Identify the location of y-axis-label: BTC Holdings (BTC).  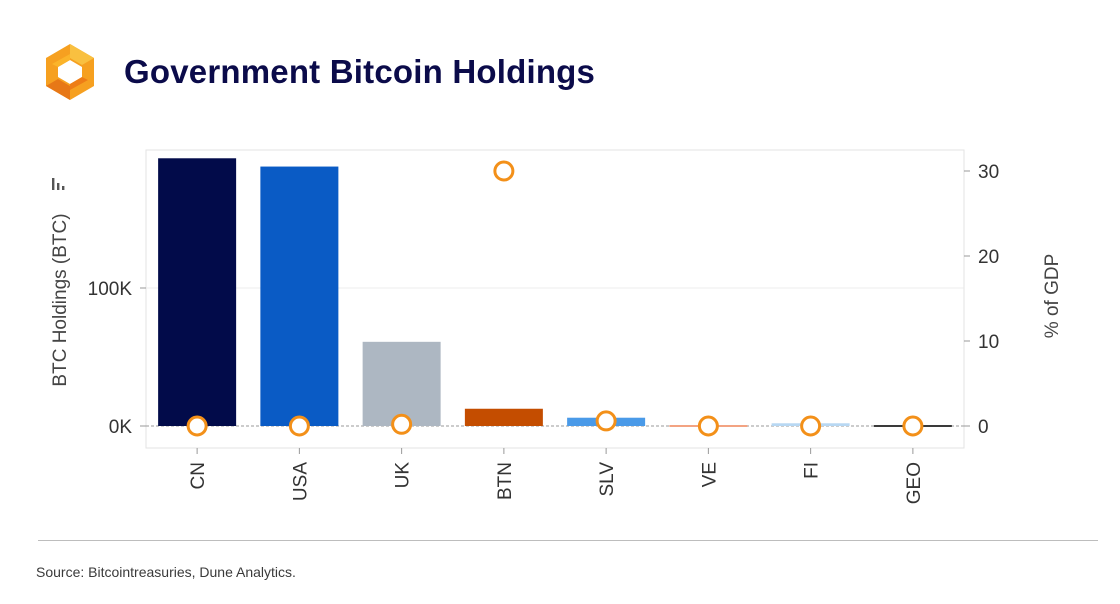
(60, 299).